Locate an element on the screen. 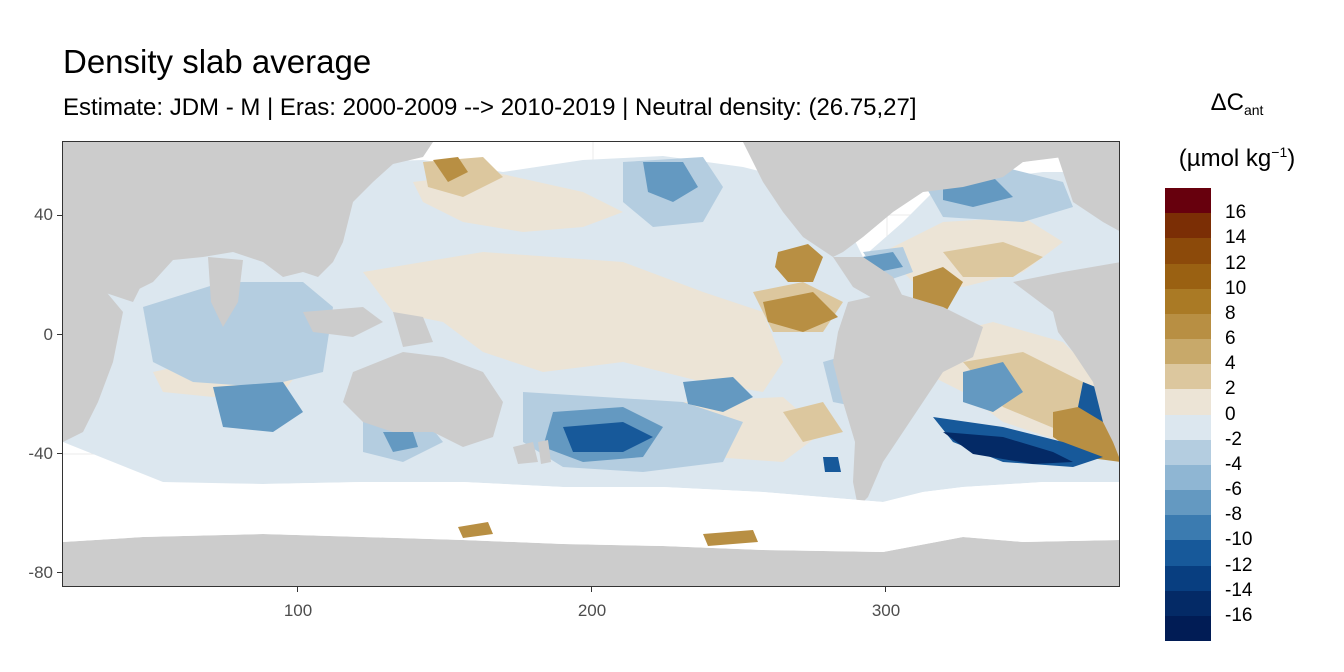 Image resolution: width=1344 pixels, height=672 pixels. legend-label: -12 is located at coordinates (1239, 565).